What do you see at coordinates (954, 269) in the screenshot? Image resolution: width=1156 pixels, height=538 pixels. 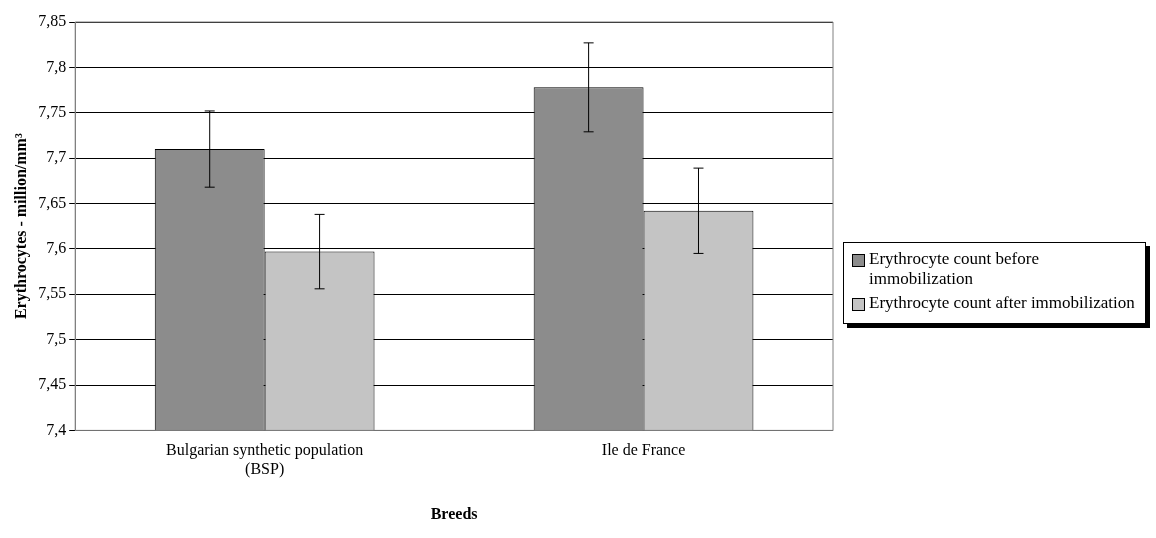 I see `legend-label: Erythrocyte count before immobilization` at bounding box center [954, 269].